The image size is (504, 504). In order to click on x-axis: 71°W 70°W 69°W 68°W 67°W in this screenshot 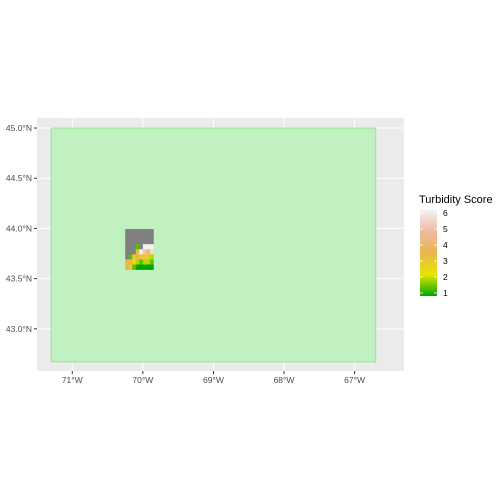, I will do `click(213, 378)`.